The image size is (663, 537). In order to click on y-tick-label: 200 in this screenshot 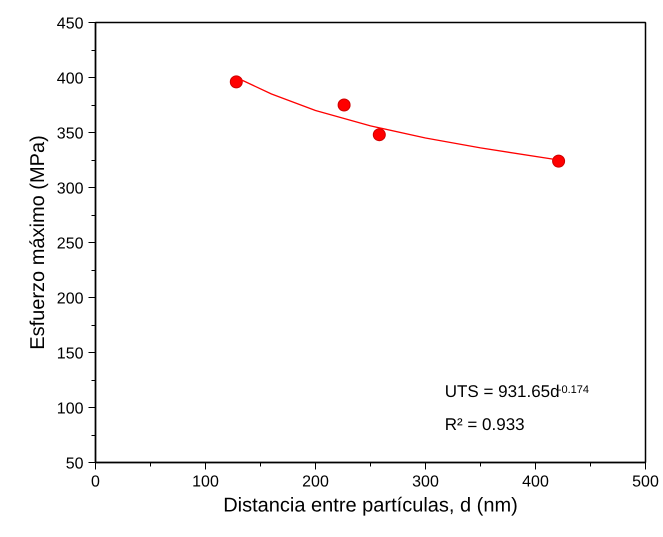, I will do `click(70, 299)`.